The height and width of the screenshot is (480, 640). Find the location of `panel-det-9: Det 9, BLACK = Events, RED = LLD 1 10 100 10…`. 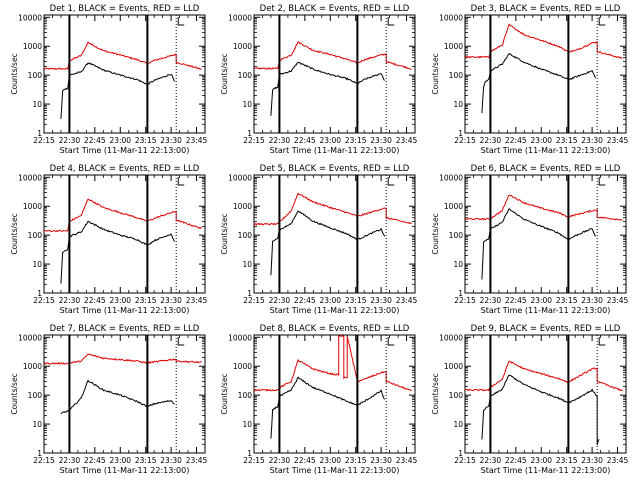

panel-det-9: Det 9, BLACK = Events, RED = LLD 1 10 100 10… is located at coordinates (530, 399).